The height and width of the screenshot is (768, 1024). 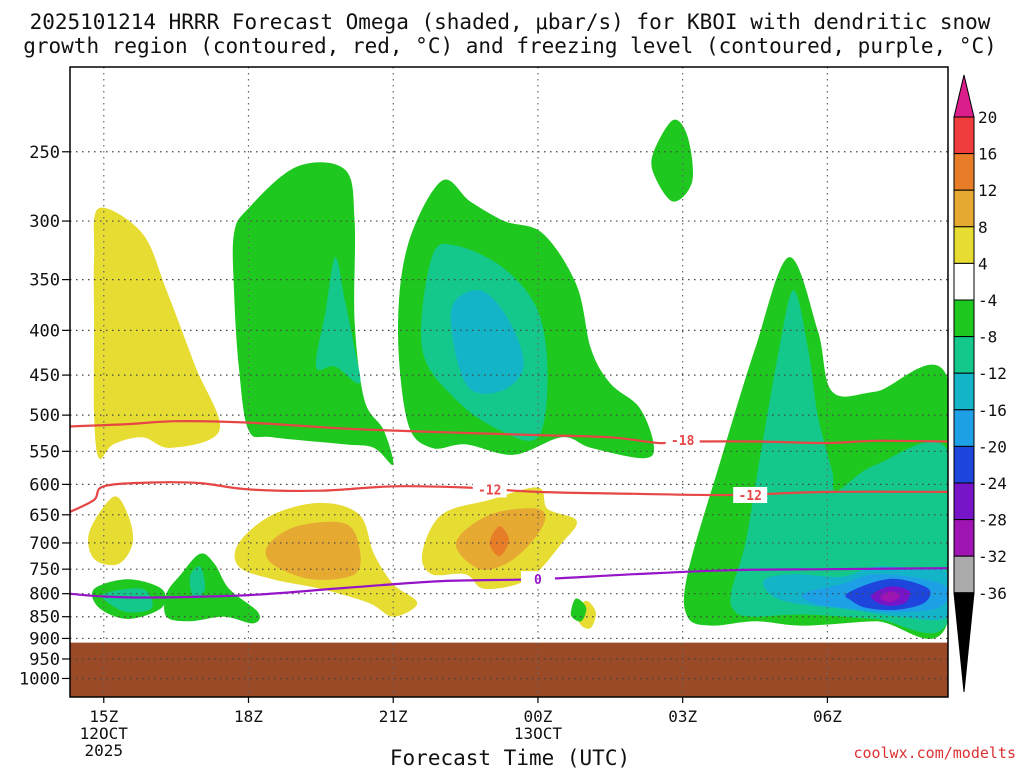 I want to click on contour-label--18: -18, so click(x=683, y=441).